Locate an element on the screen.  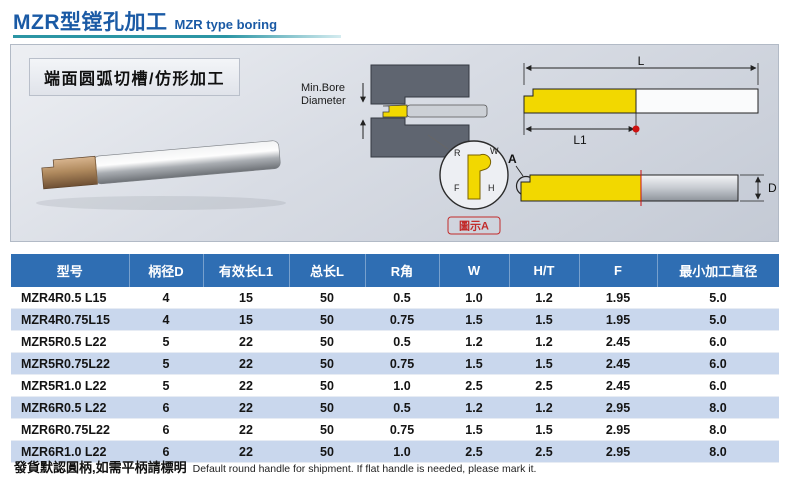
page-title-zh: MZR型镗孔加工 is located at coordinates (90, 22).